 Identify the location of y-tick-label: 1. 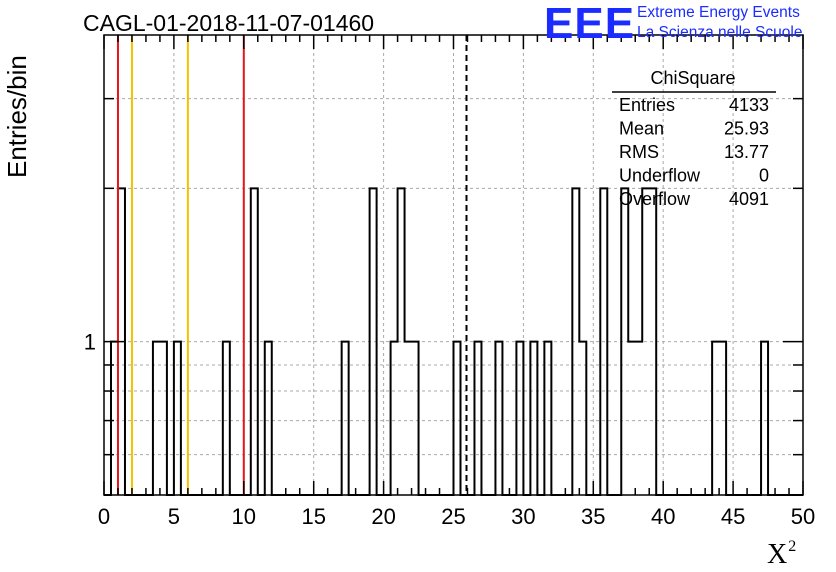
(90, 342).